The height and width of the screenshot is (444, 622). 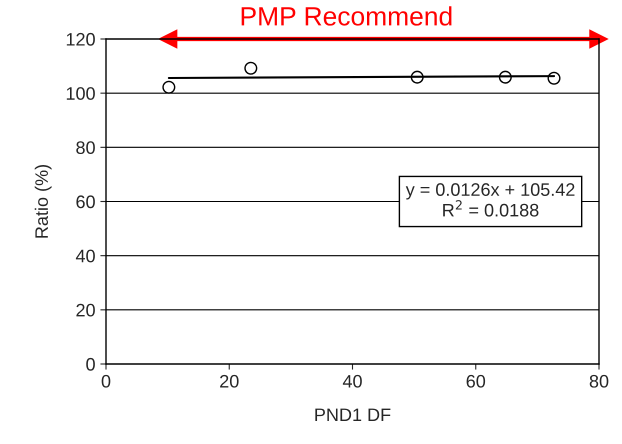 I want to click on x-tick-label: 20, so click(x=229, y=381).